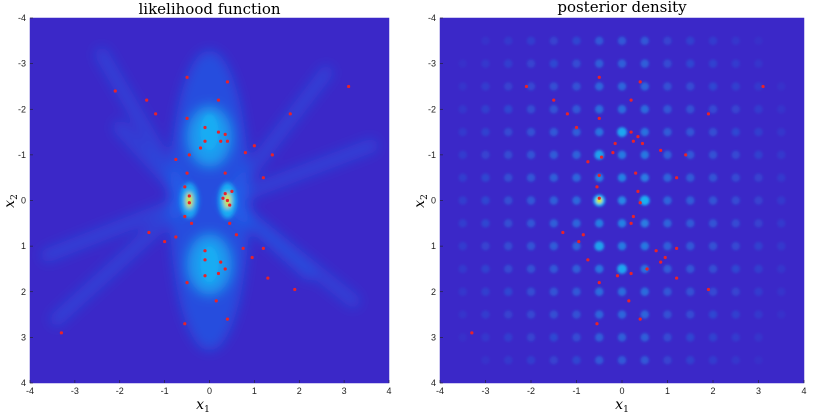  Describe the element at coordinates (433, 337) in the screenshot. I see `y-tick-label: 3` at that location.